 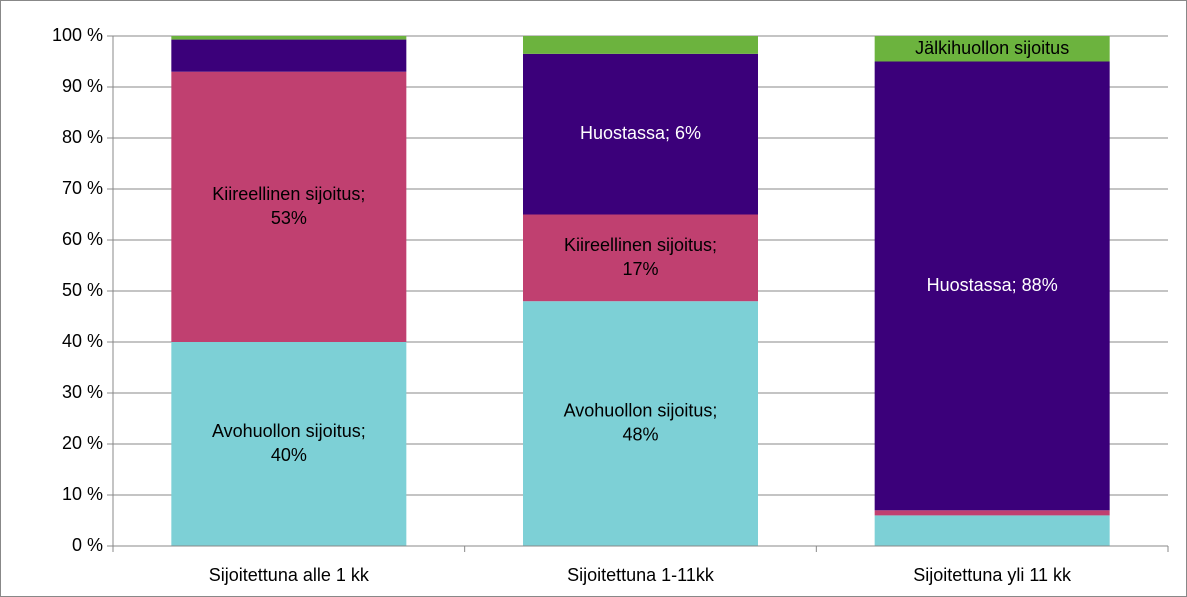 I want to click on x-tick-label: Sijoitettuna 1-11kk, so click(x=641, y=575).